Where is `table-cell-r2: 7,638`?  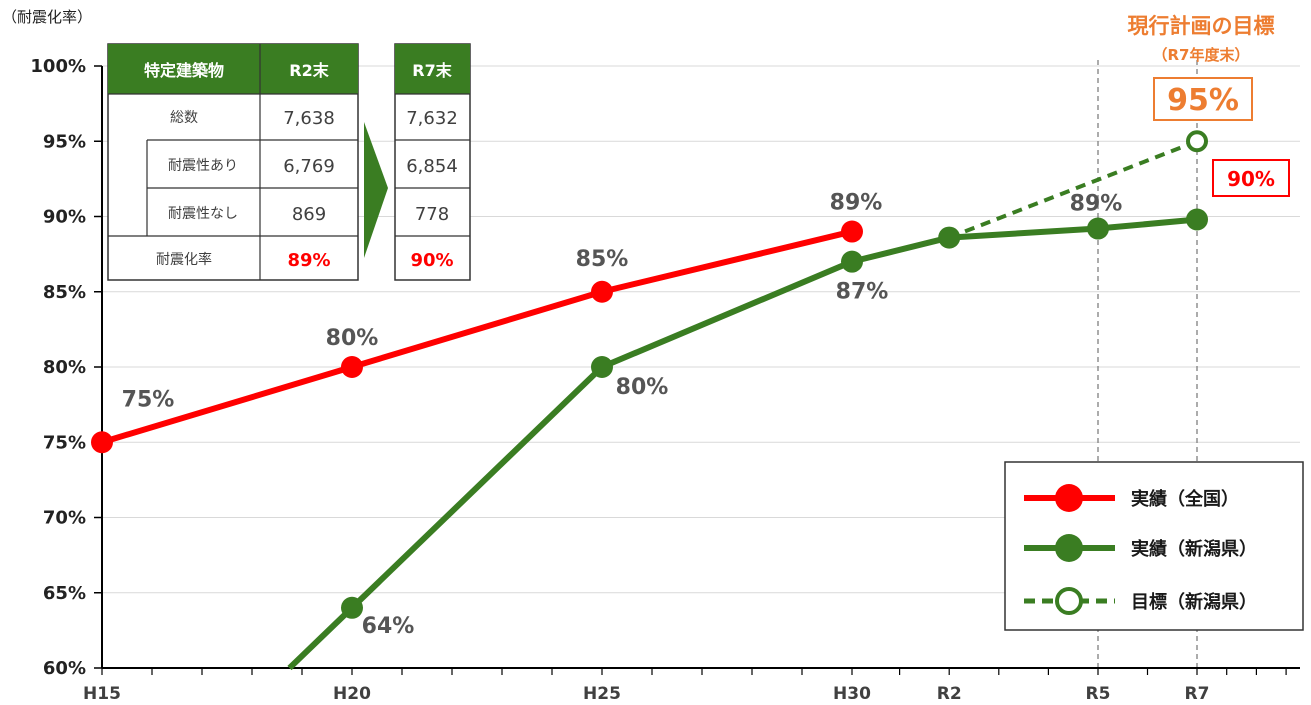 table-cell-r2: 7,638 is located at coordinates (309, 118).